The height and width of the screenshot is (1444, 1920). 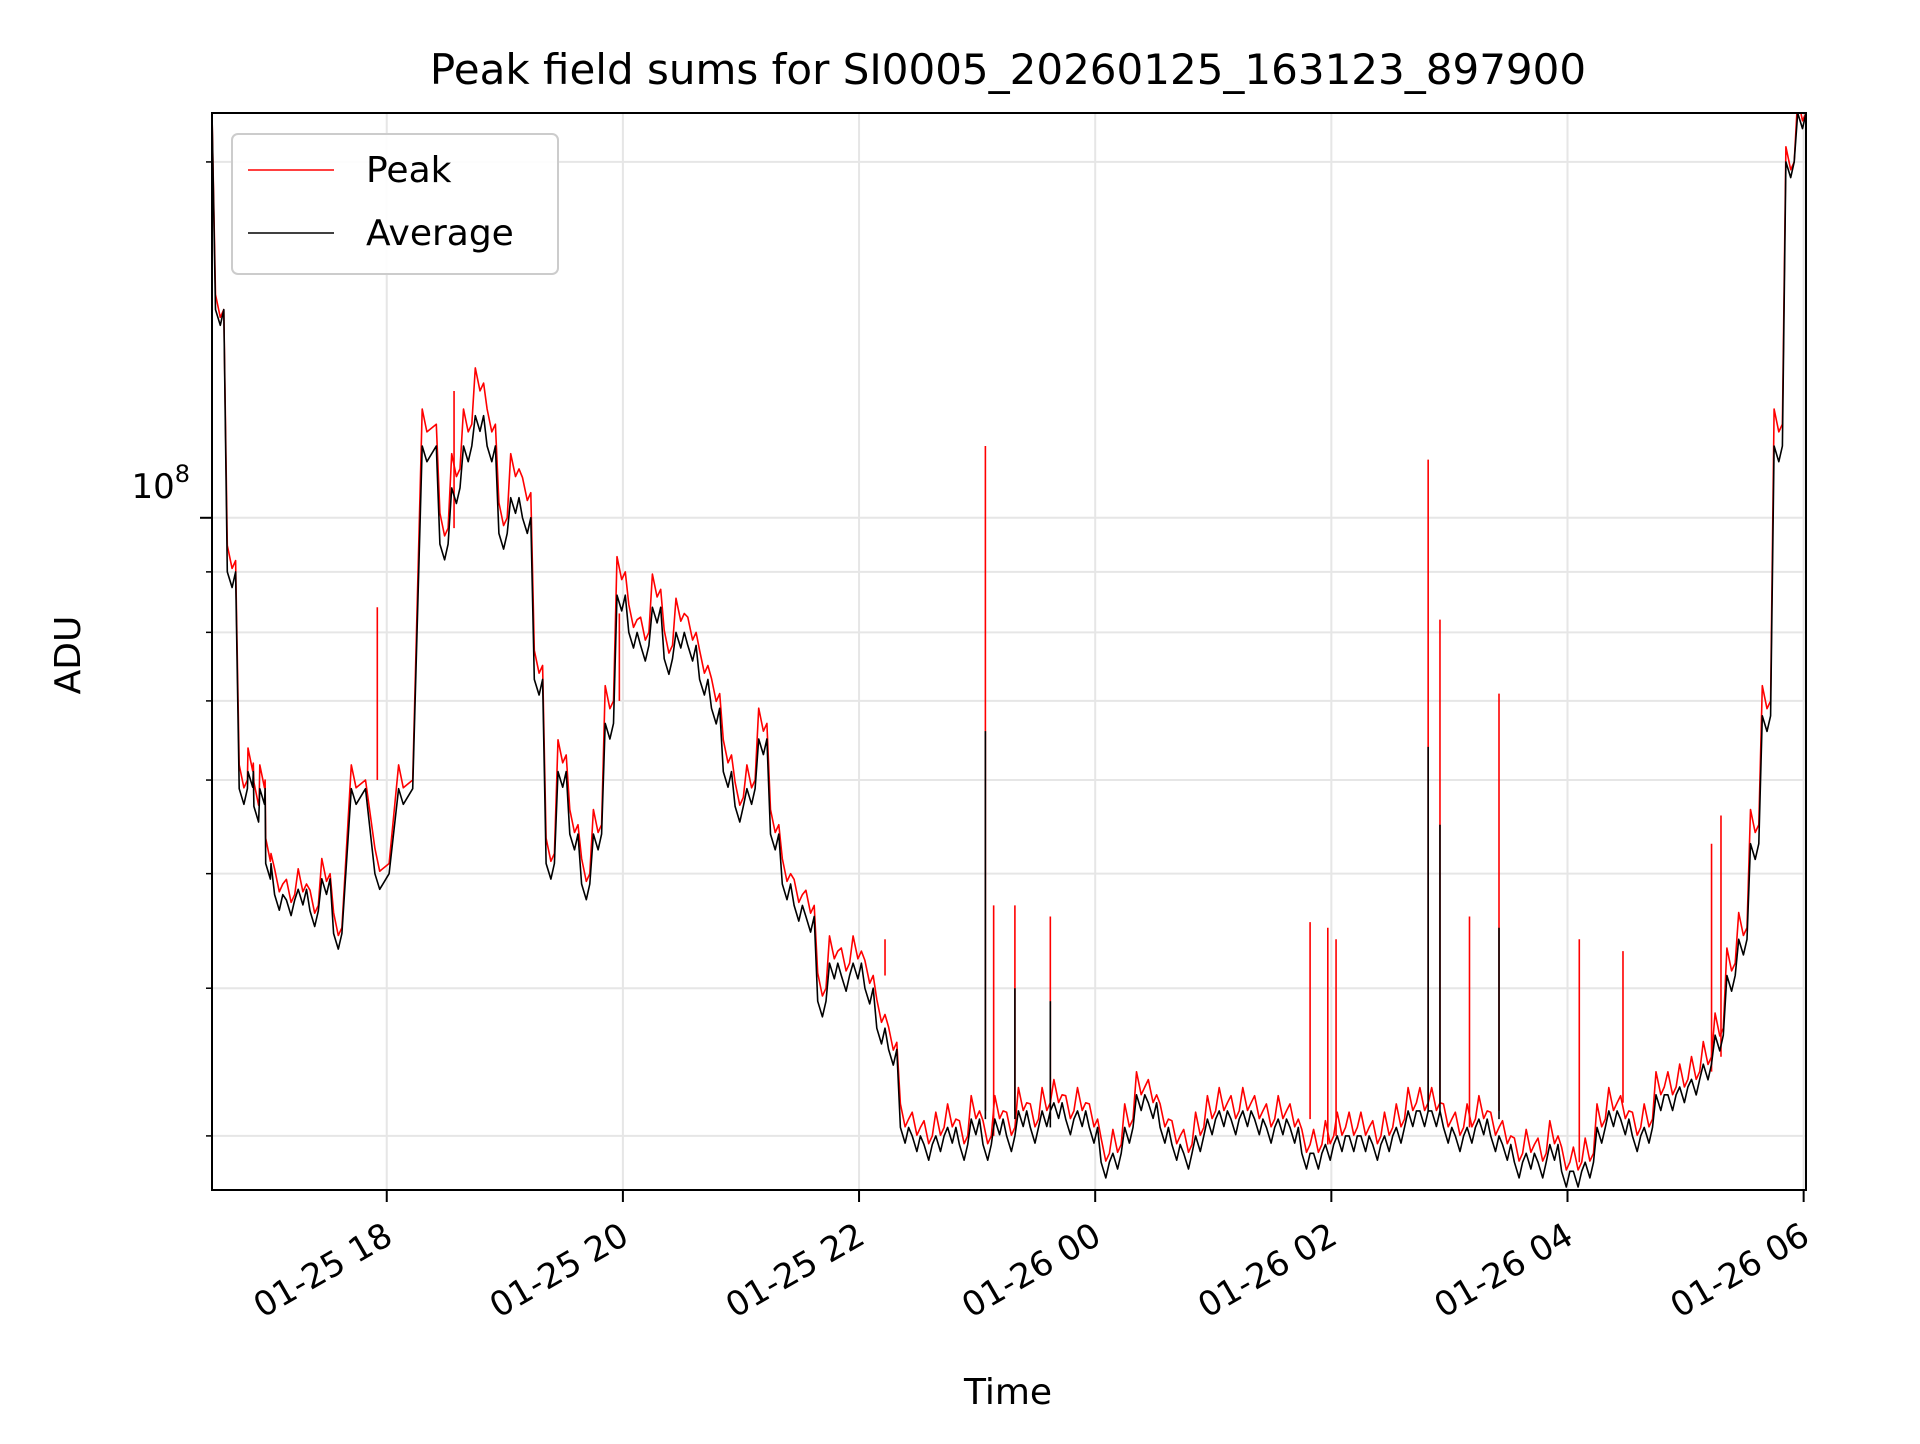 What do you see at coordinates (1007, 1392) in the screenshot?
I see `x-axis-label: Time` at bounding box center [1007, 1392].